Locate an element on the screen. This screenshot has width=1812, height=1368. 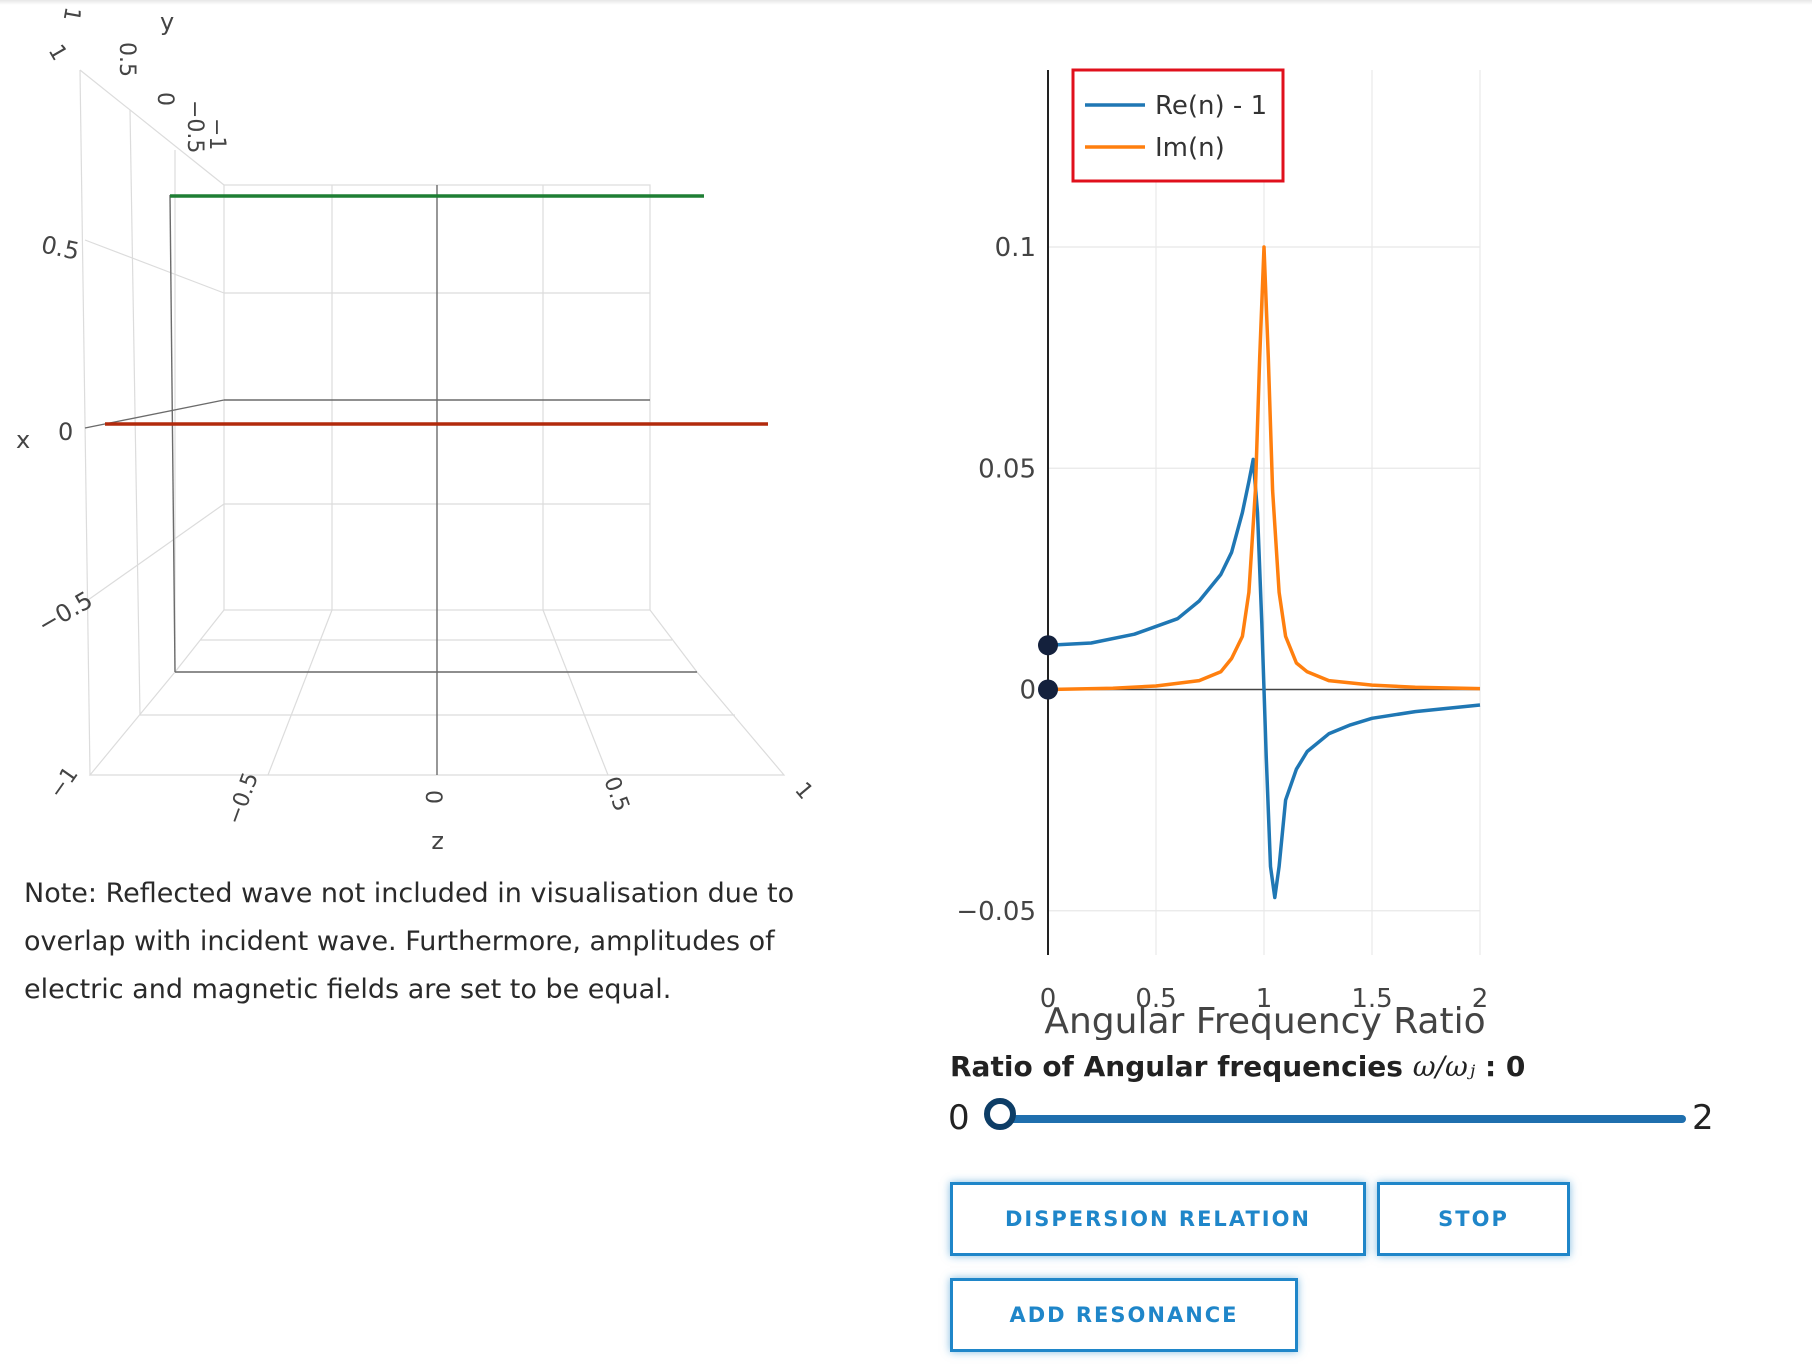
slider-max-label: 2 is located at coordinates (1703, 1118).